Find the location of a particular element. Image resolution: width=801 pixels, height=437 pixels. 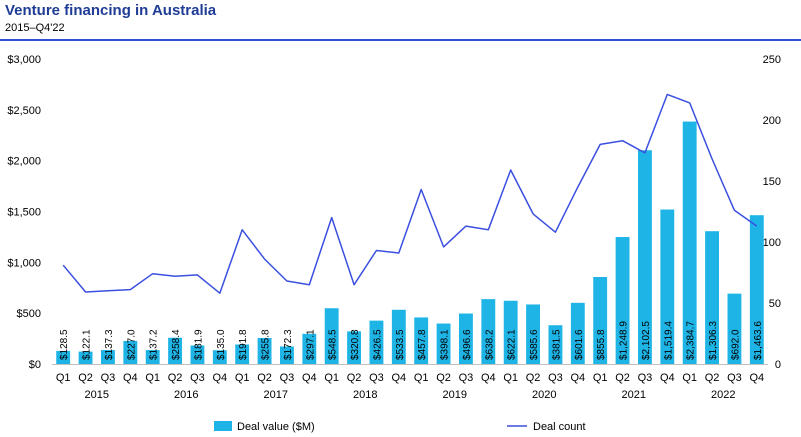

bar-data-label: $601.6 is located at coordinates (579, 344).